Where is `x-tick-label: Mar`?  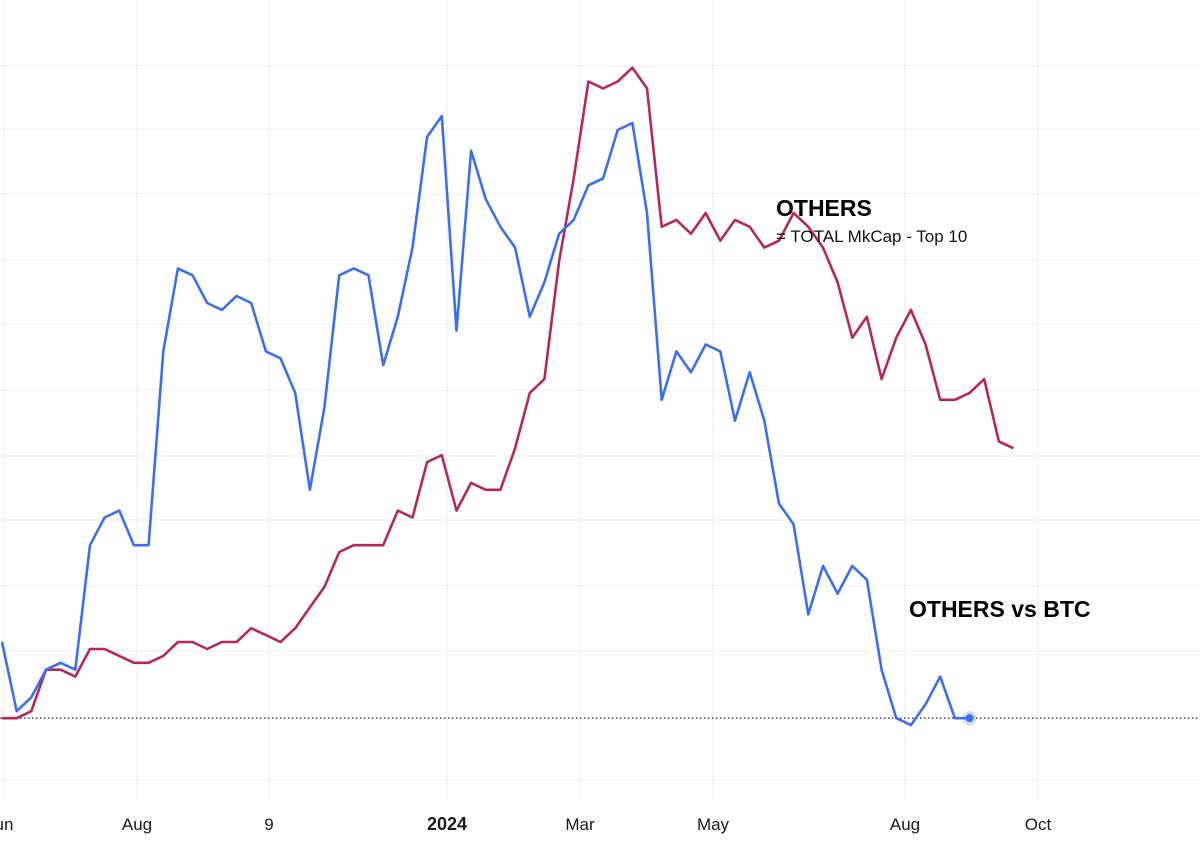
x-tick-label: Mar is located at coordinates (580, 824).